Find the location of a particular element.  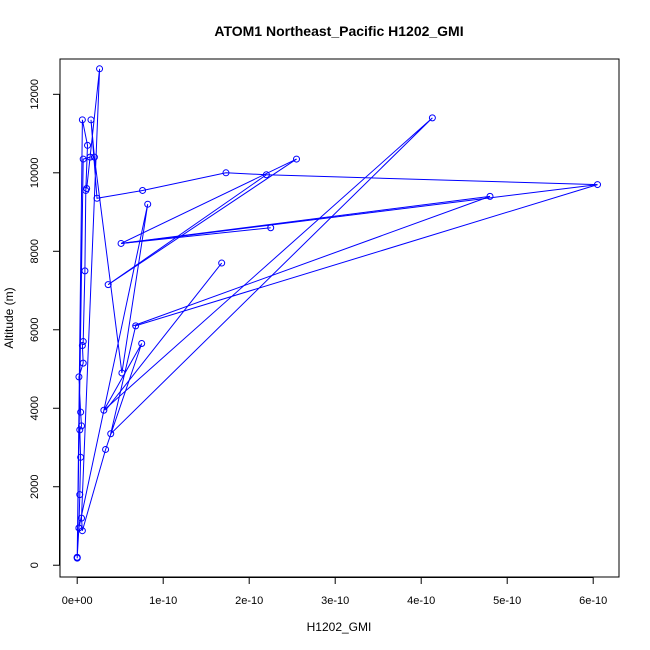

y-tick-label: 0 is located at coordinates (35, 565).